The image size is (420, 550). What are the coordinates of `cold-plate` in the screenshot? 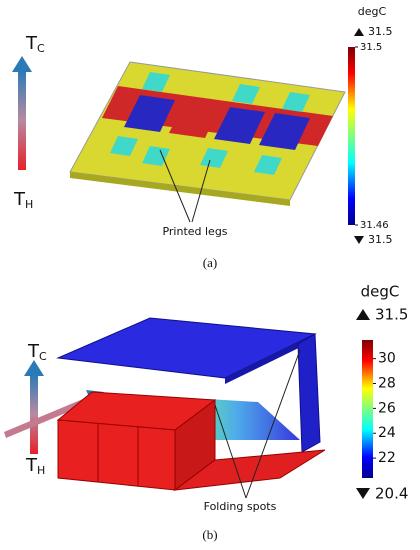 It's located at (186, 348).